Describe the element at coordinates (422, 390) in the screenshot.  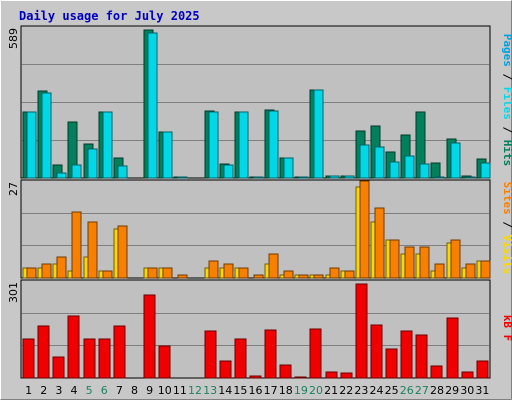
I see `x-tick-label-day-27: 27` at that location.